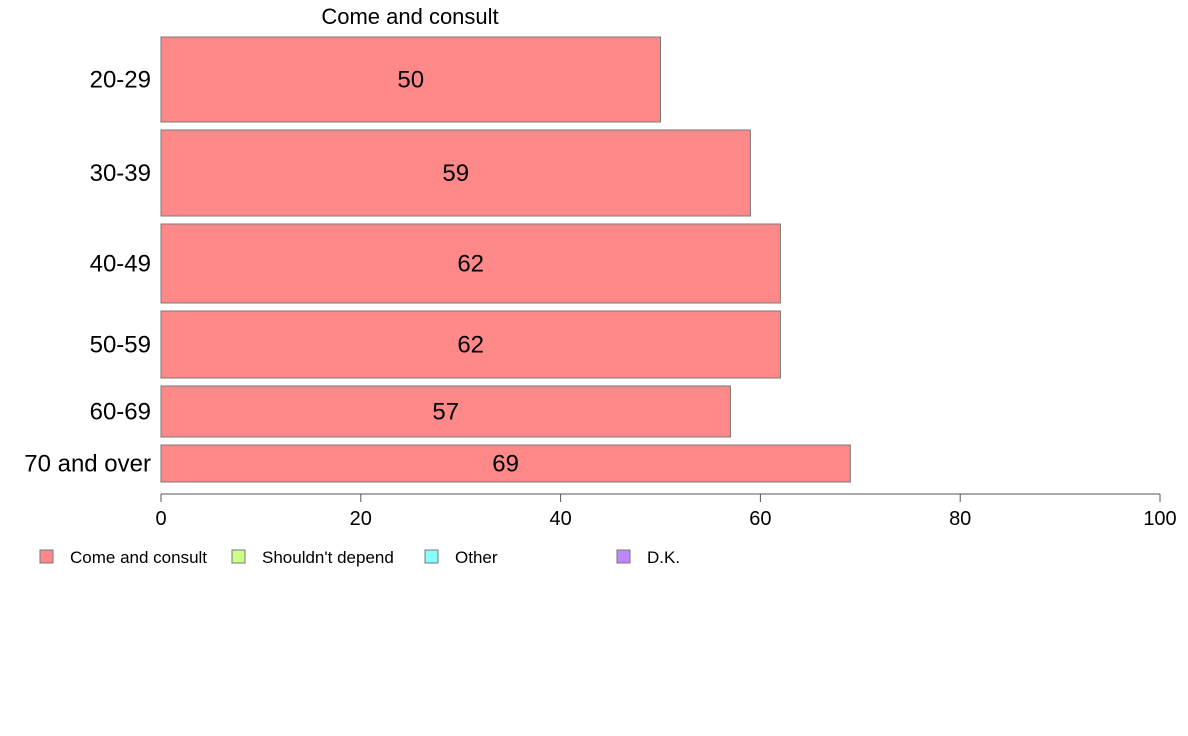 Image resolution: width=1188 pixels, height=736 pixels. Describe the element at coordinates (120, 412) in the screenshot. I see `category-label: 60-69` at that location.